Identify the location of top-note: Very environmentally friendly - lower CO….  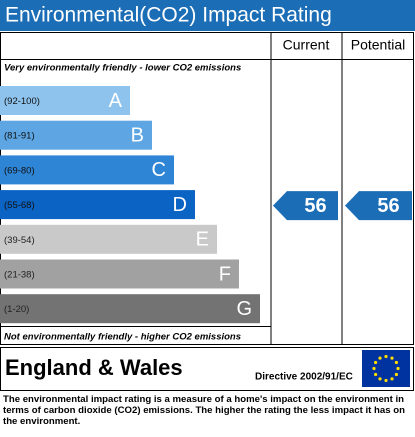
(122, 68).